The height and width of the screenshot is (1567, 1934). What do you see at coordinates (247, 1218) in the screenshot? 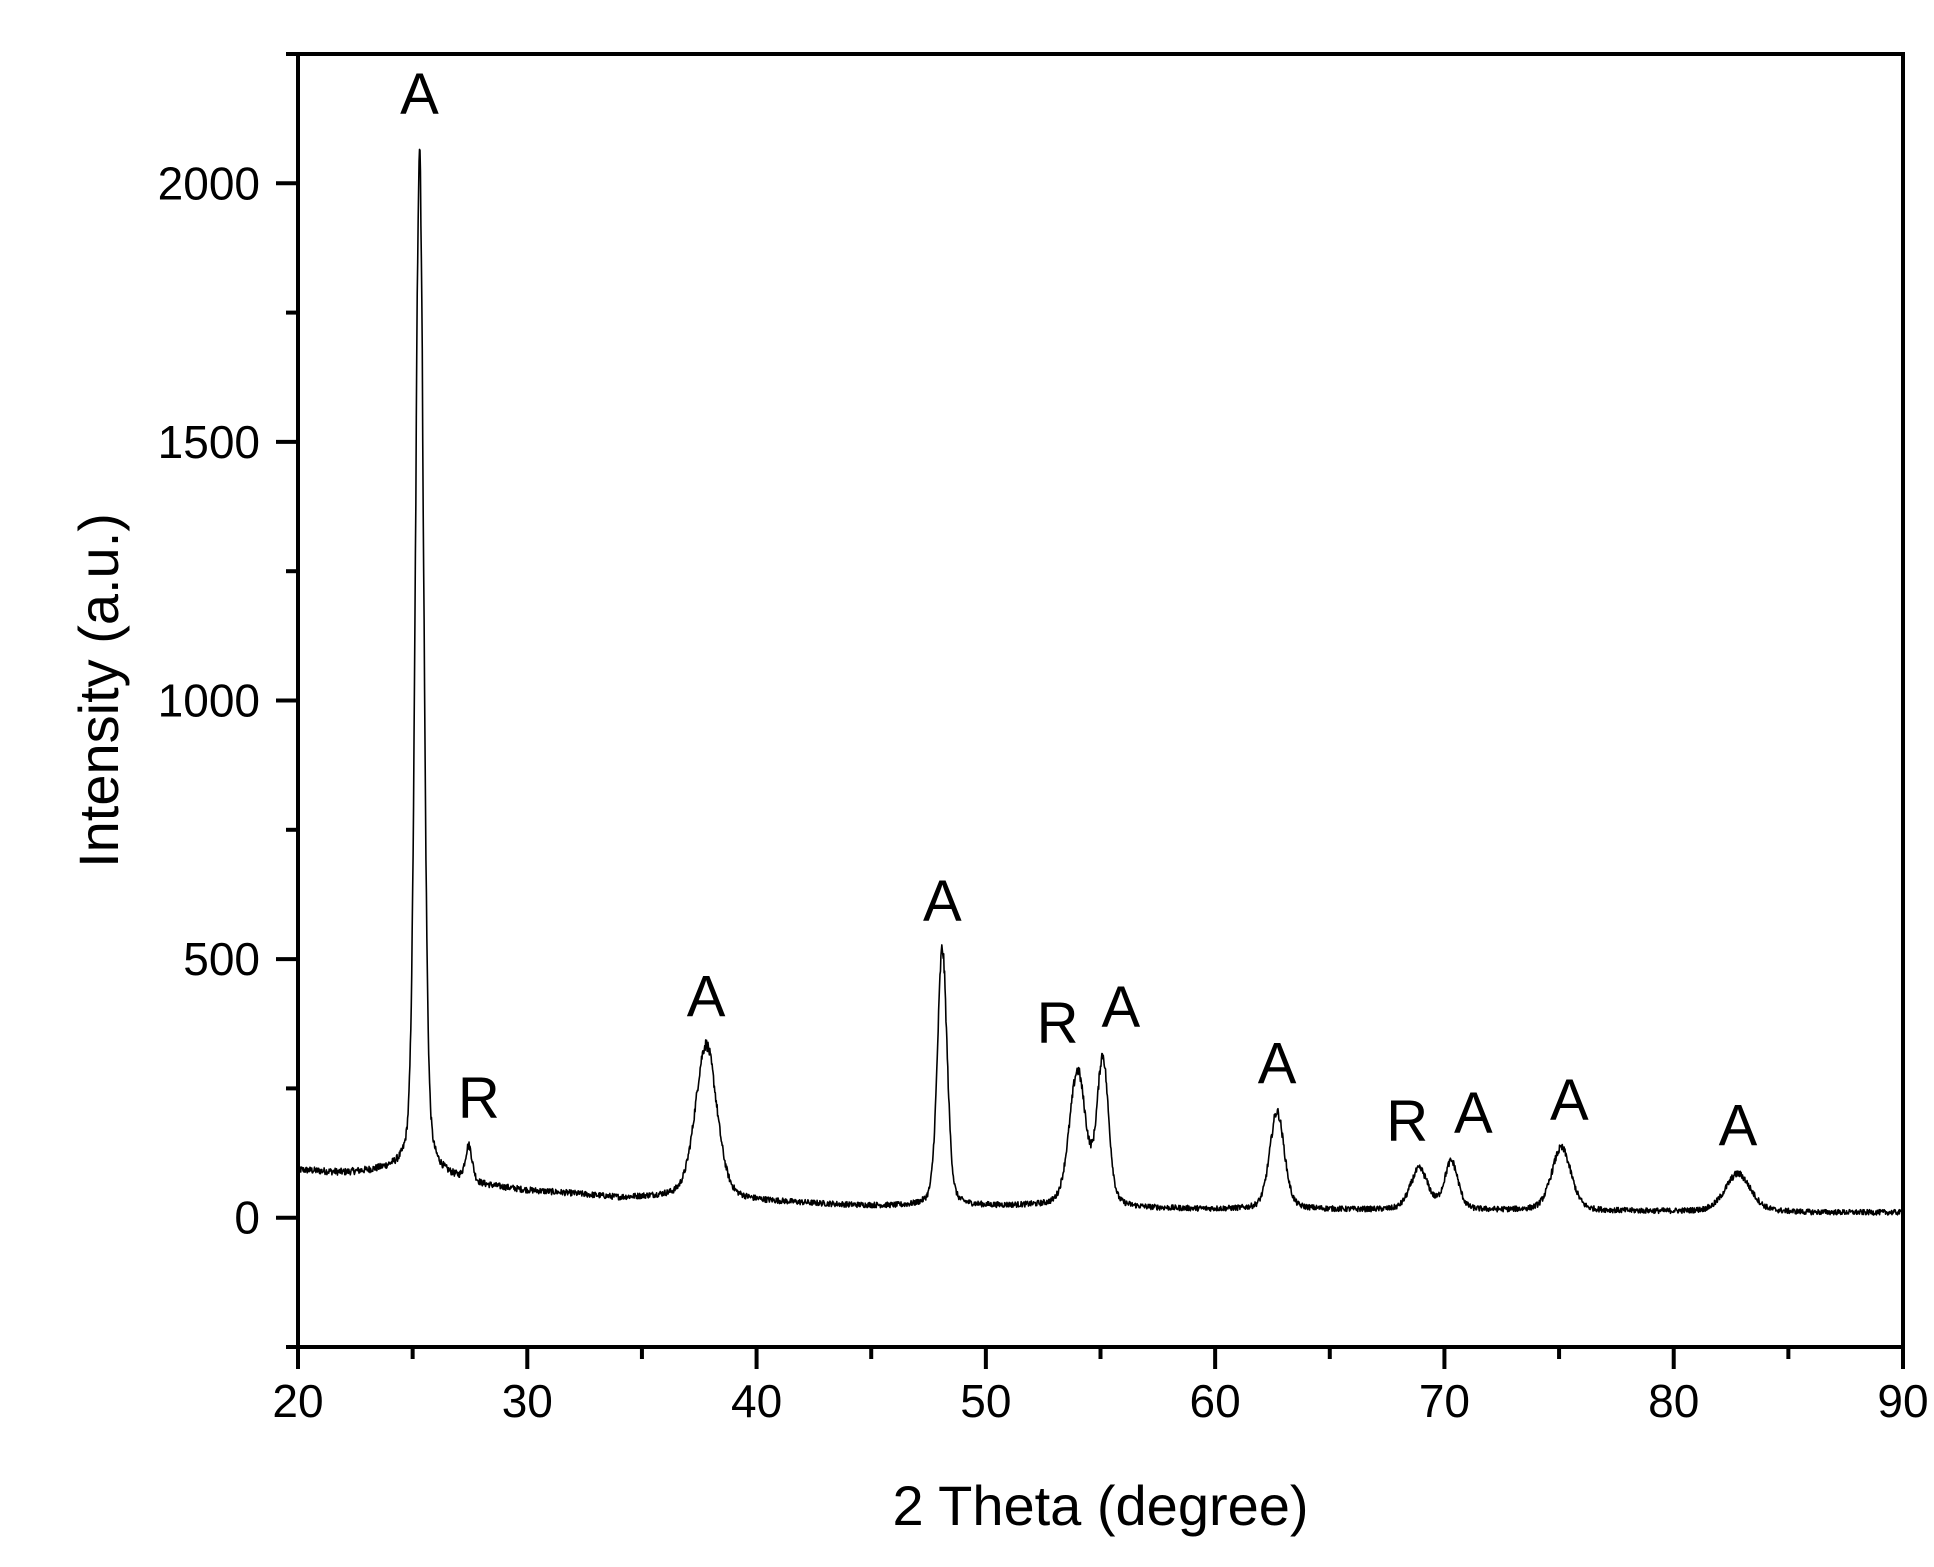
I see `y-tick-label: 0` at bounding box center [247, 1218].